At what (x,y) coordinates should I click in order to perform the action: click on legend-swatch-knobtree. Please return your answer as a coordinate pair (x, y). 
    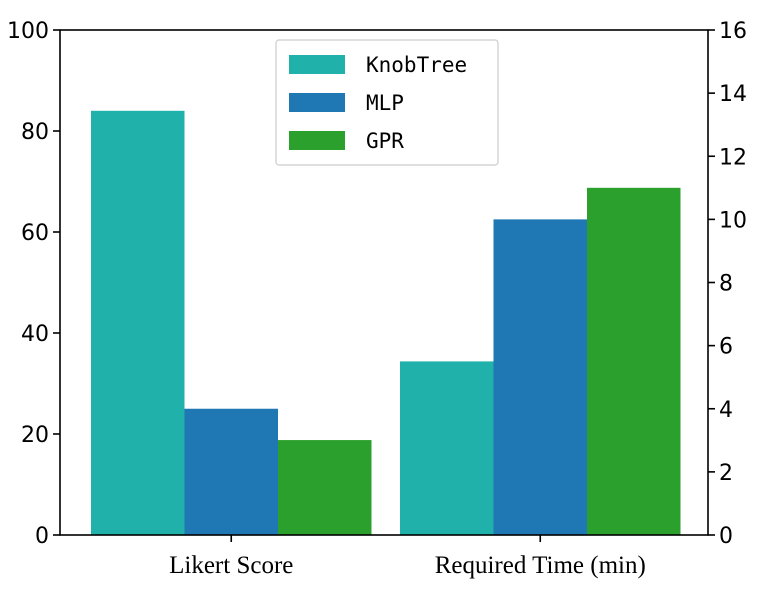
    Looking at the image, I should click on (317, 64).